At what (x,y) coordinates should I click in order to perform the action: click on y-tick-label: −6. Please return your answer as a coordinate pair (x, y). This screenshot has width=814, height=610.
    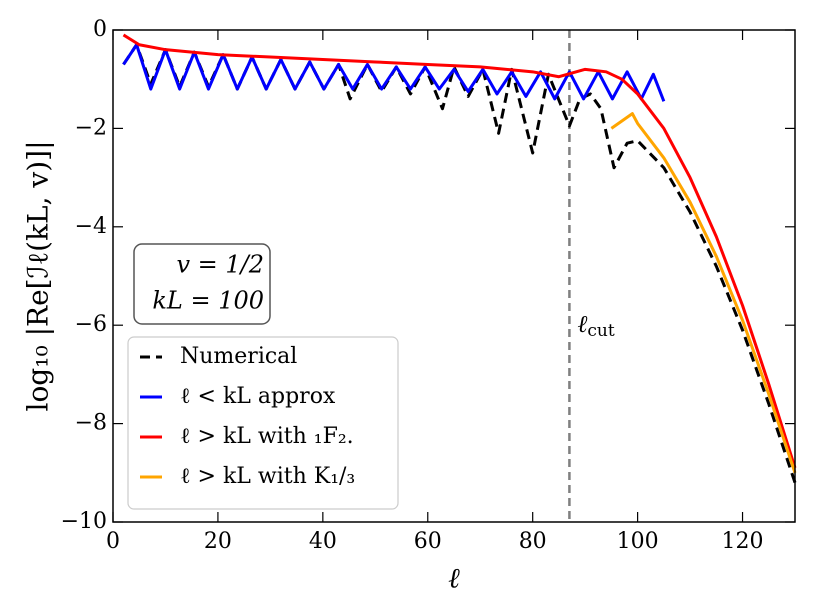
    Looking at the image, I should click on (91, 324).